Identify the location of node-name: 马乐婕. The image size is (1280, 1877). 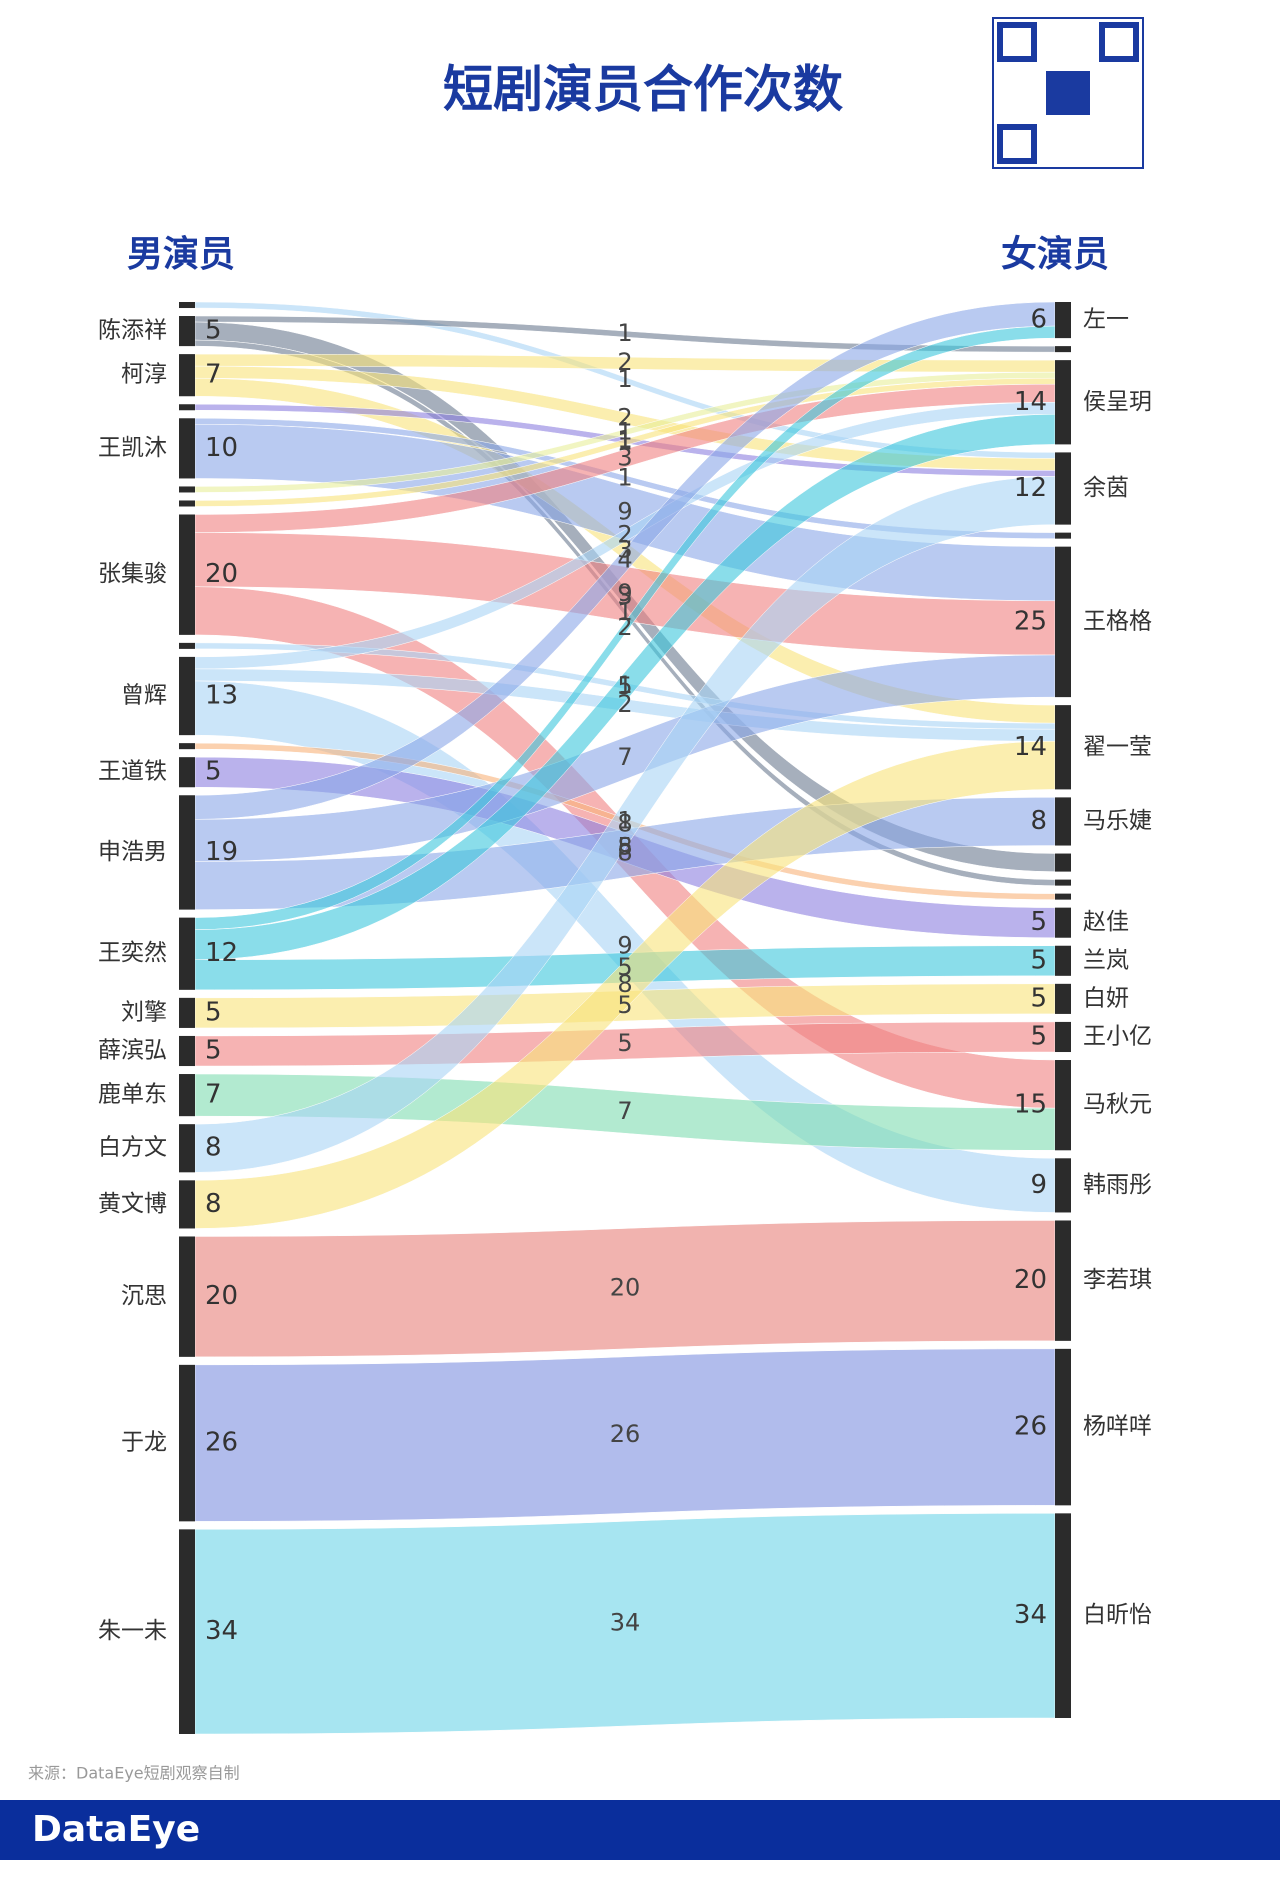
(1117, 821).